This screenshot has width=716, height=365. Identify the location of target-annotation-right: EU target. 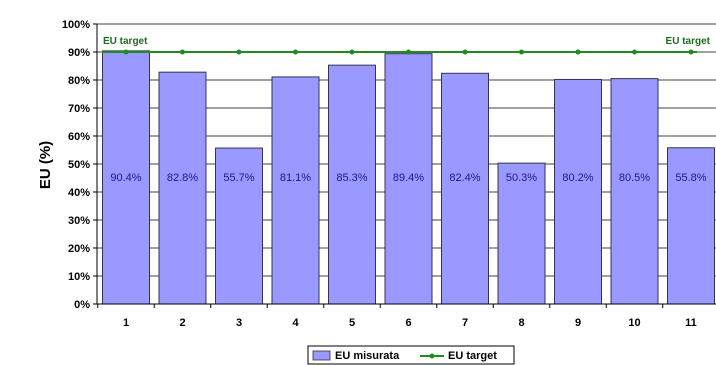
(688, 41).